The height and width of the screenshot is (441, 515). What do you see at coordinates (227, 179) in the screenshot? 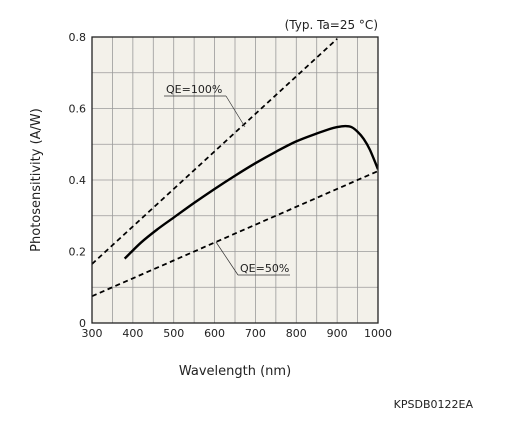
I see `annotations: QE=100% QE=50%` at bounding box center [227, 179].